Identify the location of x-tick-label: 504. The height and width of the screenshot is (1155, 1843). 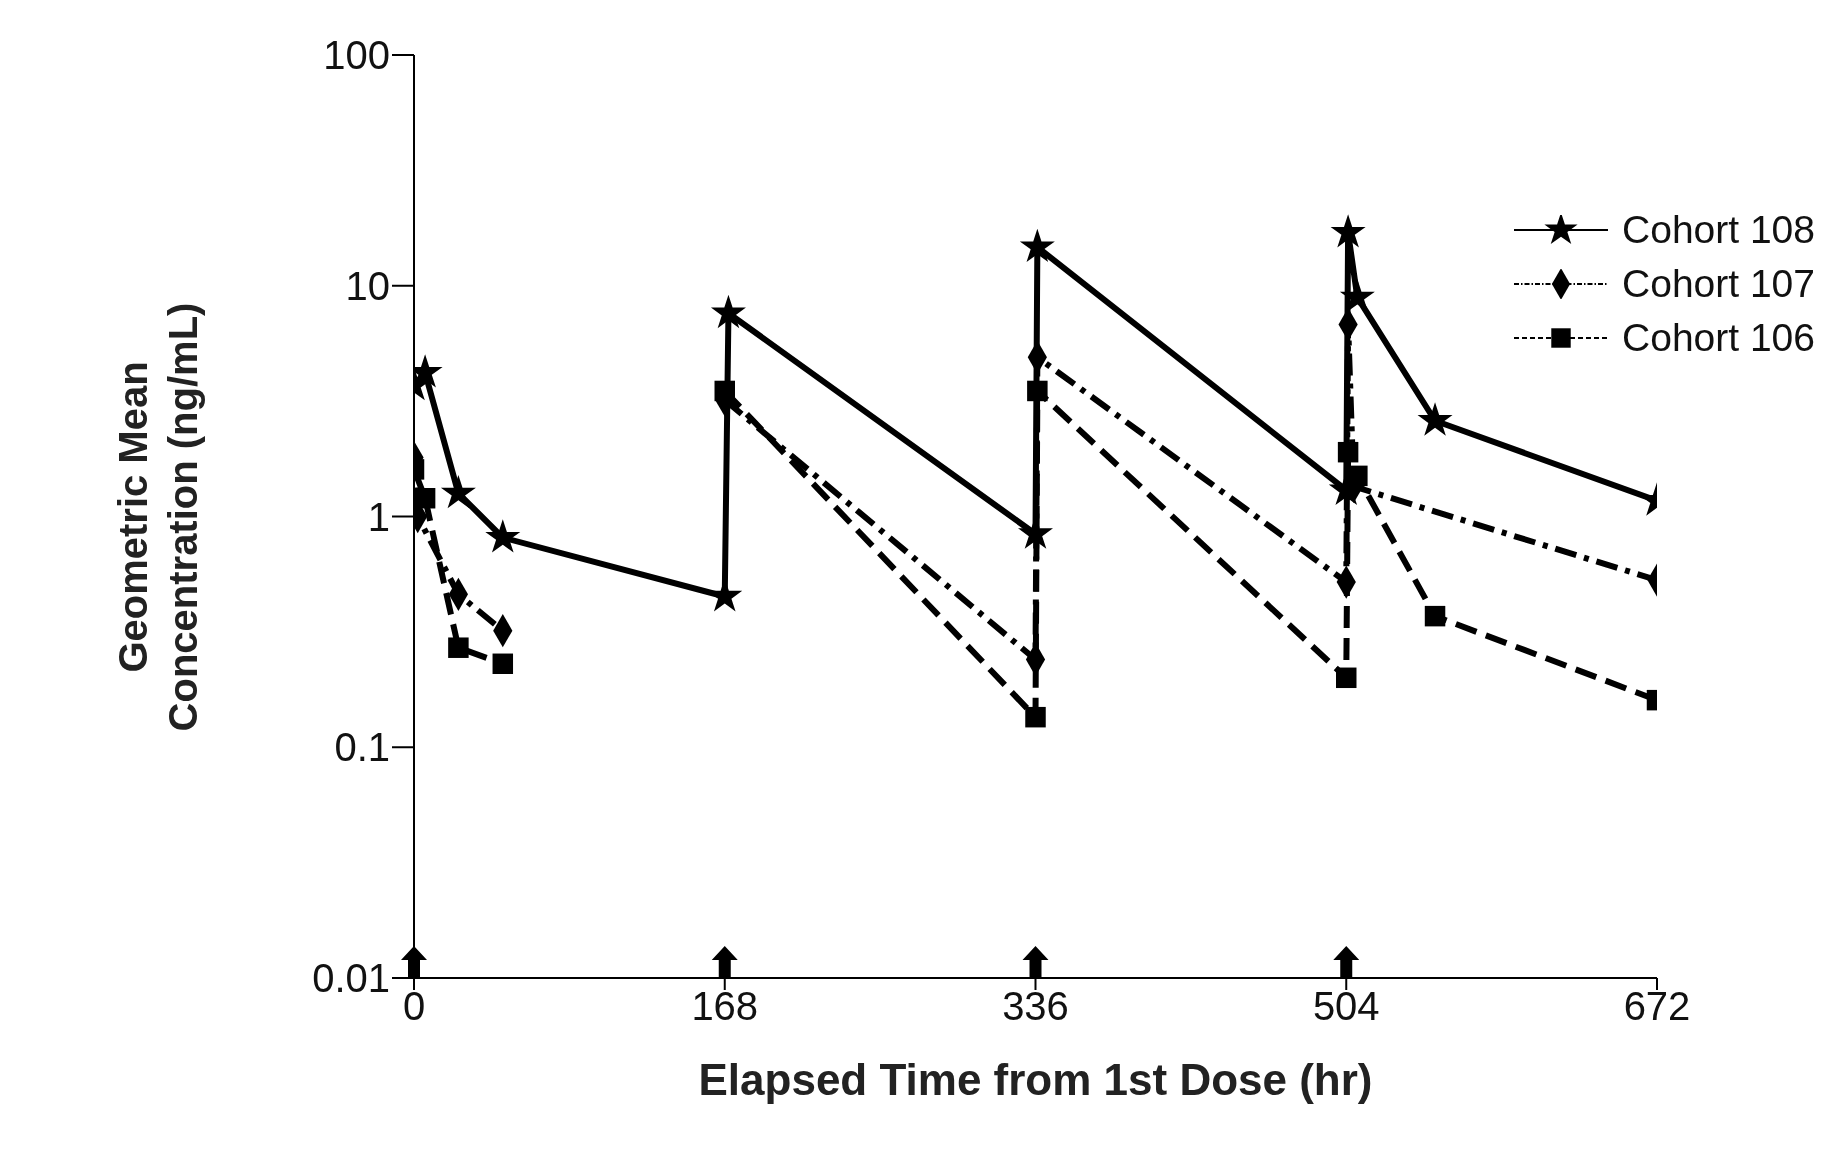
(1346, 1006).